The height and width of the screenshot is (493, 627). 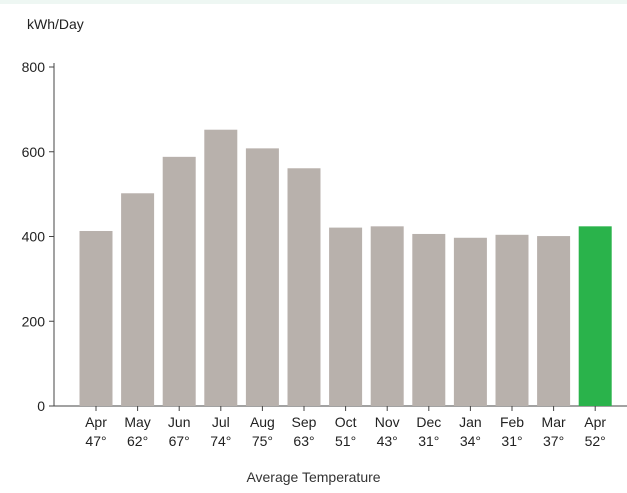 What do you see at coordinates (137, 441) in the screenshot?
I see `x-tick-label-temperature: 62°` at bounding box center [137, 441].